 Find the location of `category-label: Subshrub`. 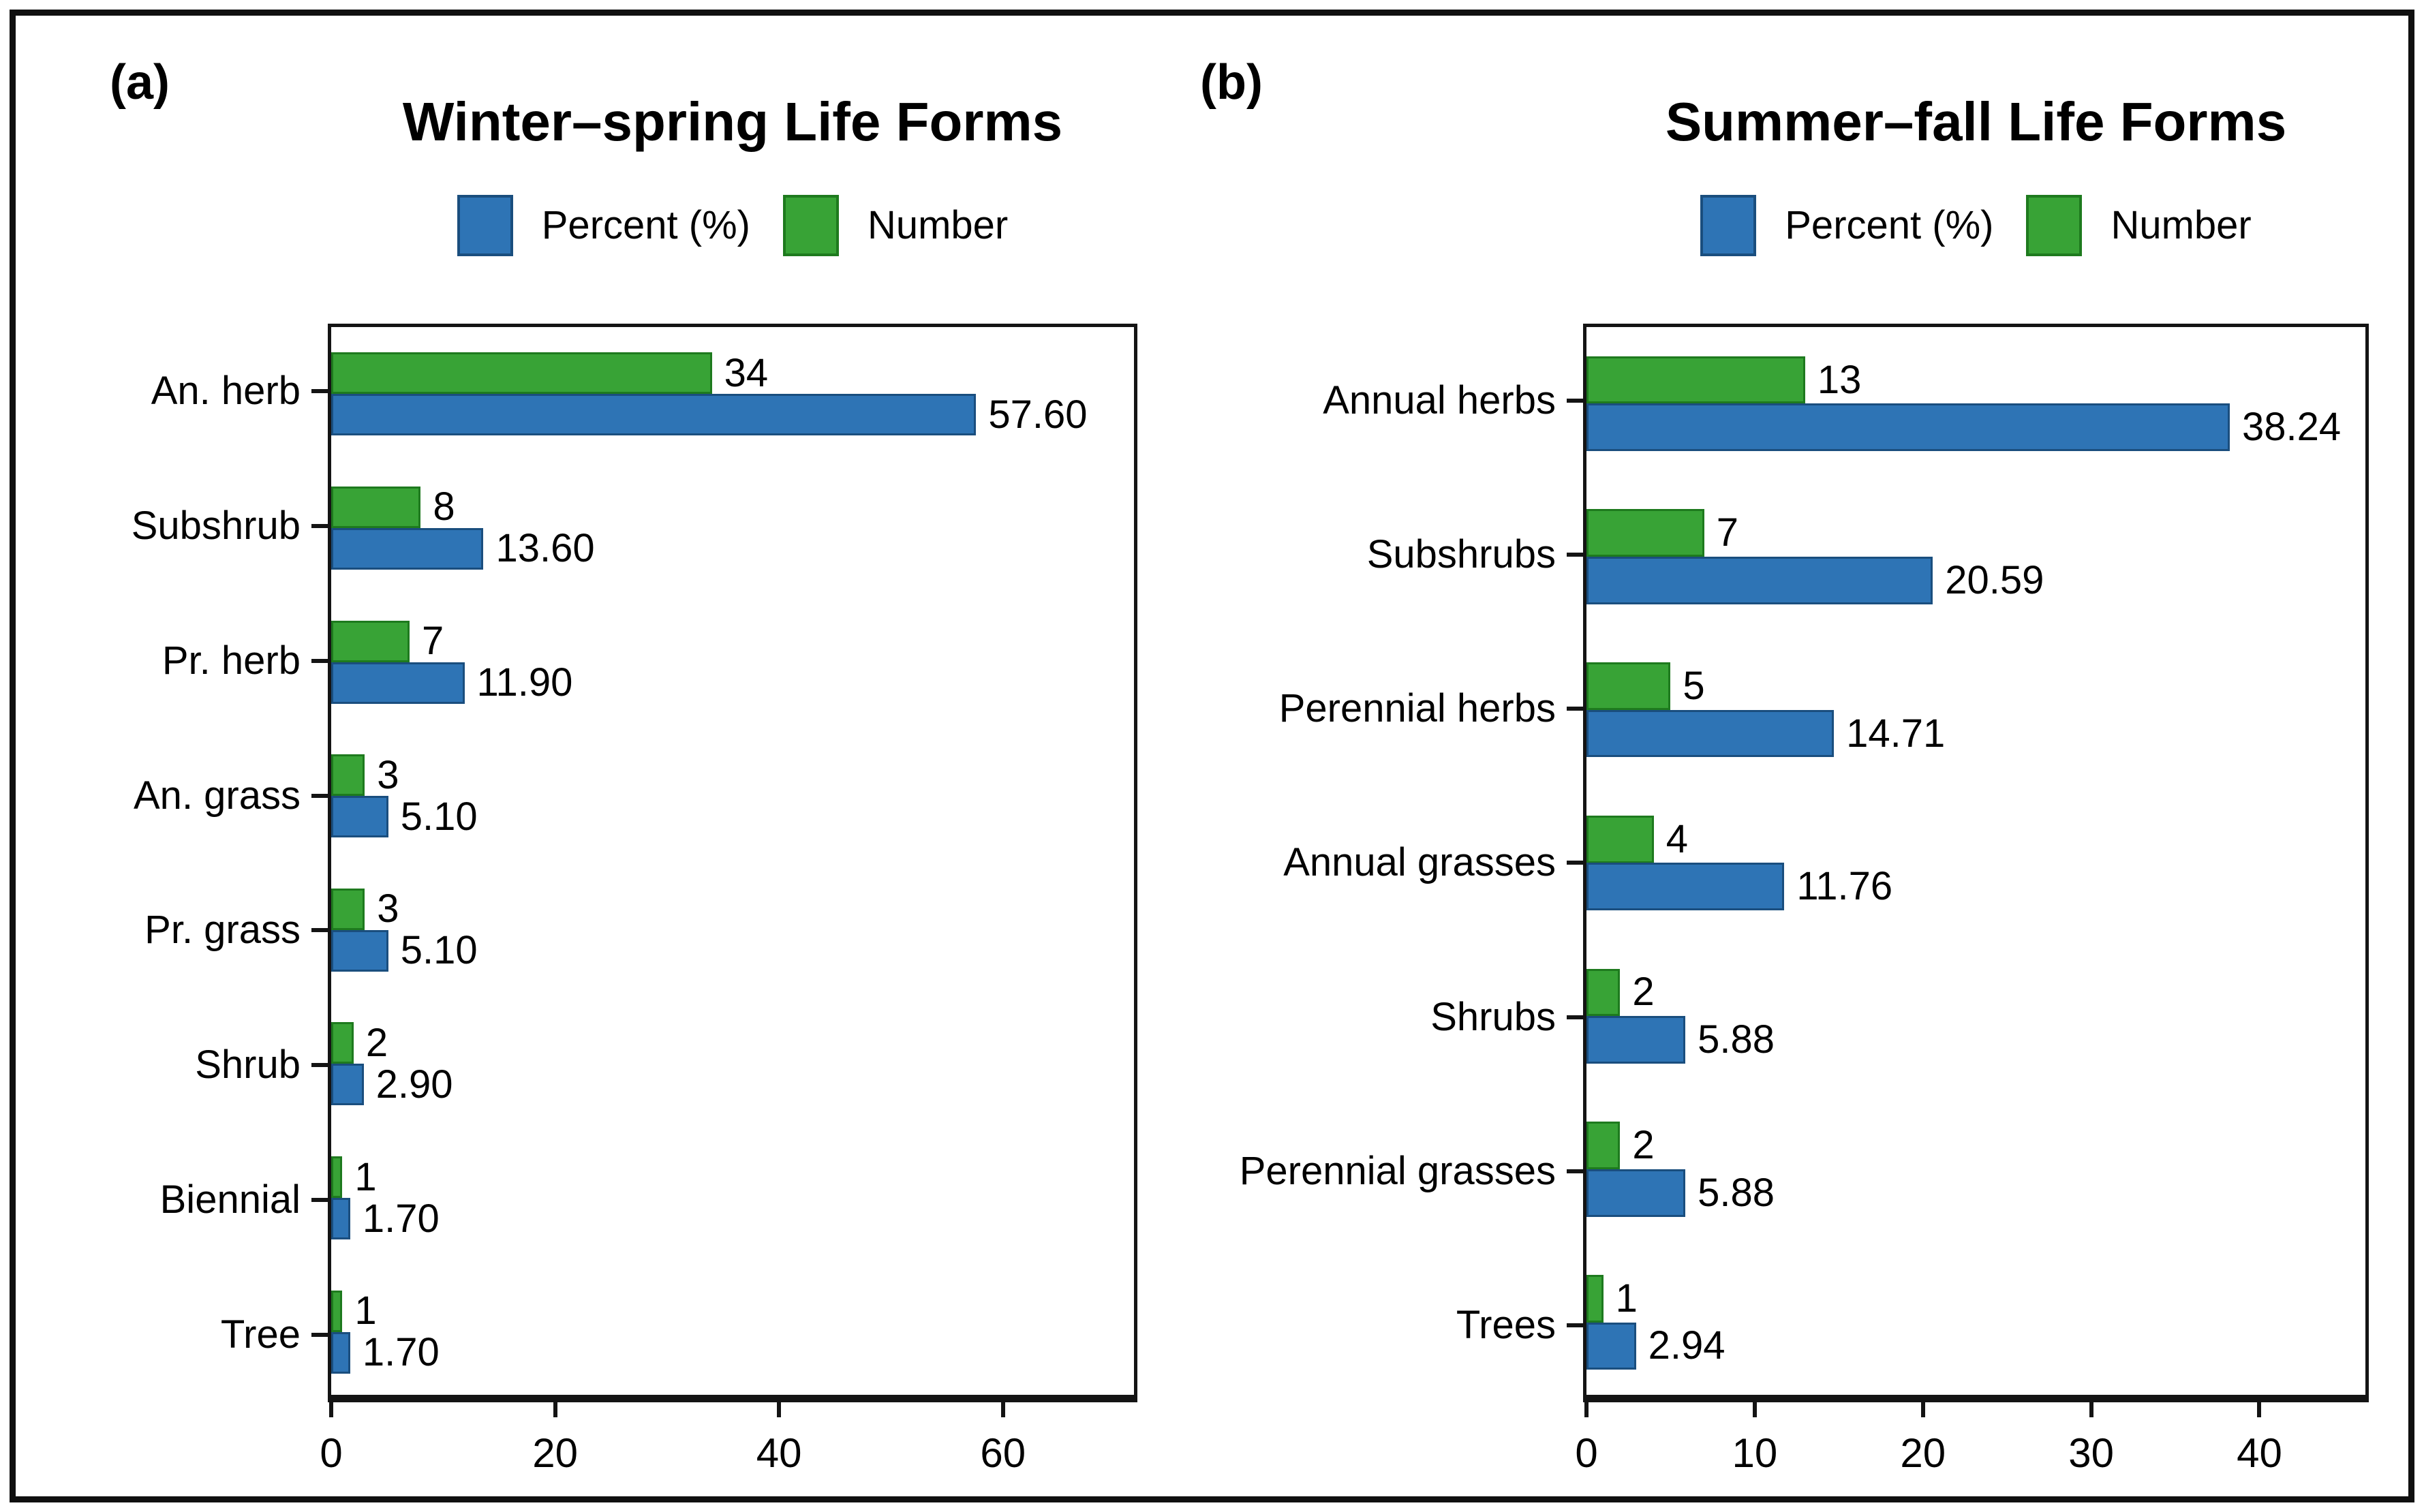

category-label: Subshrub is located at coordinates (216, 525).